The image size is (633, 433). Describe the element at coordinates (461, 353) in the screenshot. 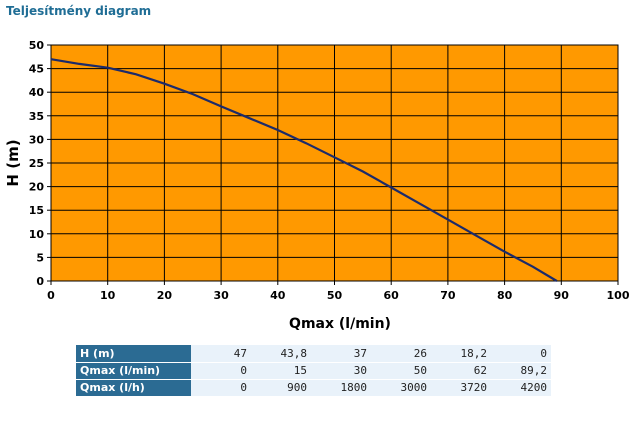

I see `table-cell: 18,2` at that location.